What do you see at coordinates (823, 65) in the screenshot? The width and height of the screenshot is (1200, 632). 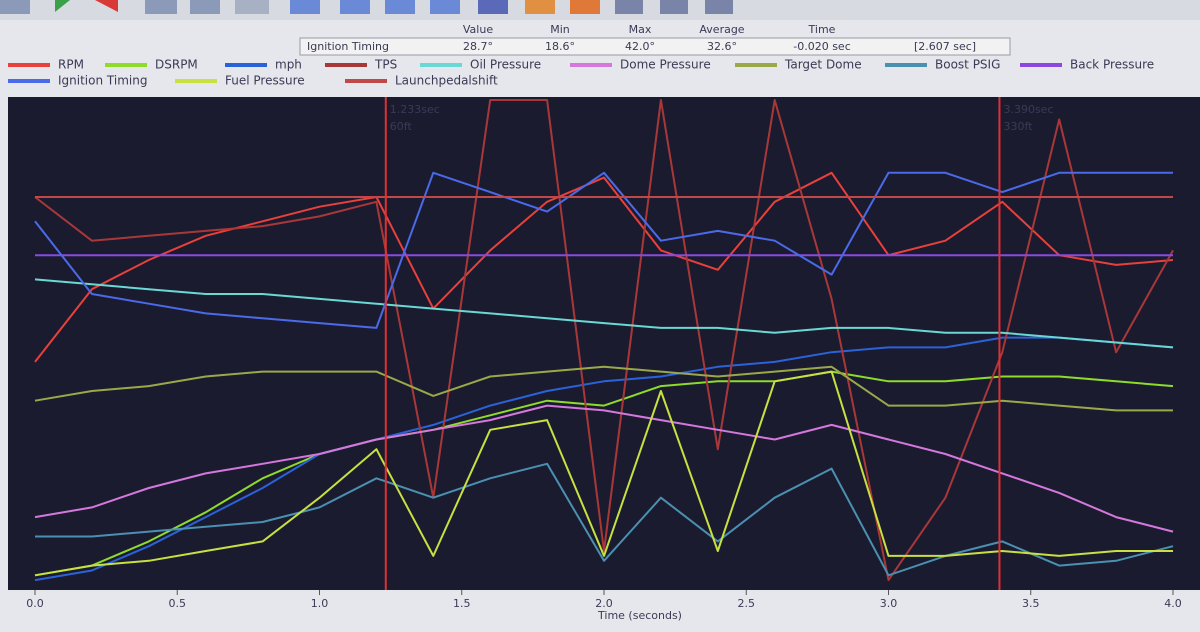 I see `legend-label: Target Dome` at bounding box center [823, 65].